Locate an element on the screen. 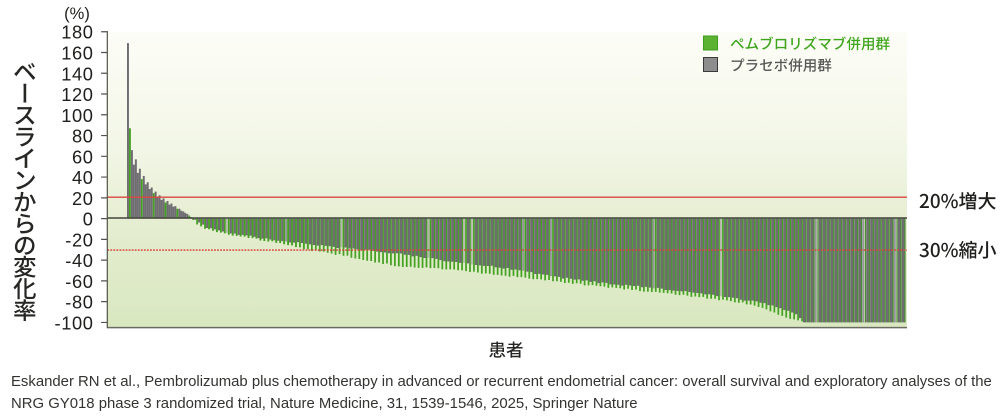  svg-text: 80 is located at coordinates (83, 136).